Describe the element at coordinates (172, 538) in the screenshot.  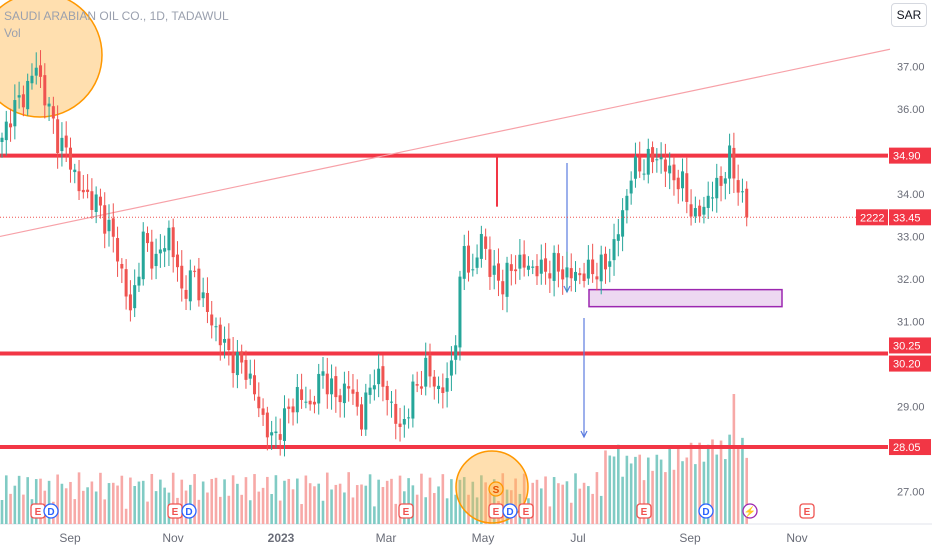
I see `x-tick-label: Nov` at that location.